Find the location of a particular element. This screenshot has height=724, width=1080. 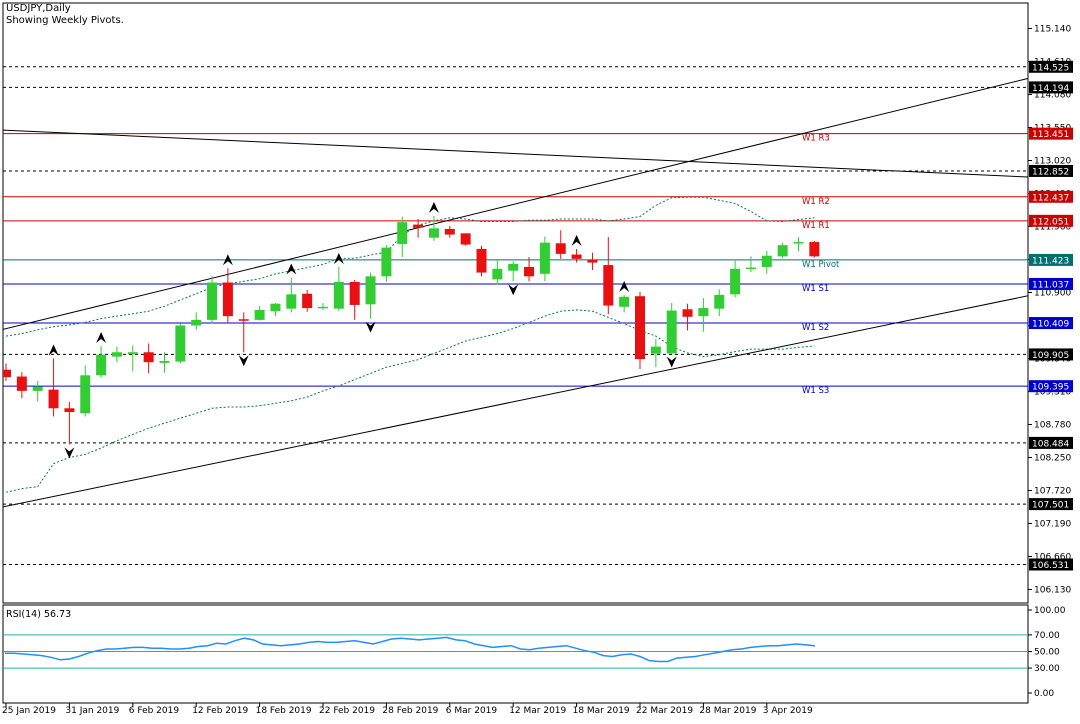

rsi-frame is located at coordinates (515, 654).